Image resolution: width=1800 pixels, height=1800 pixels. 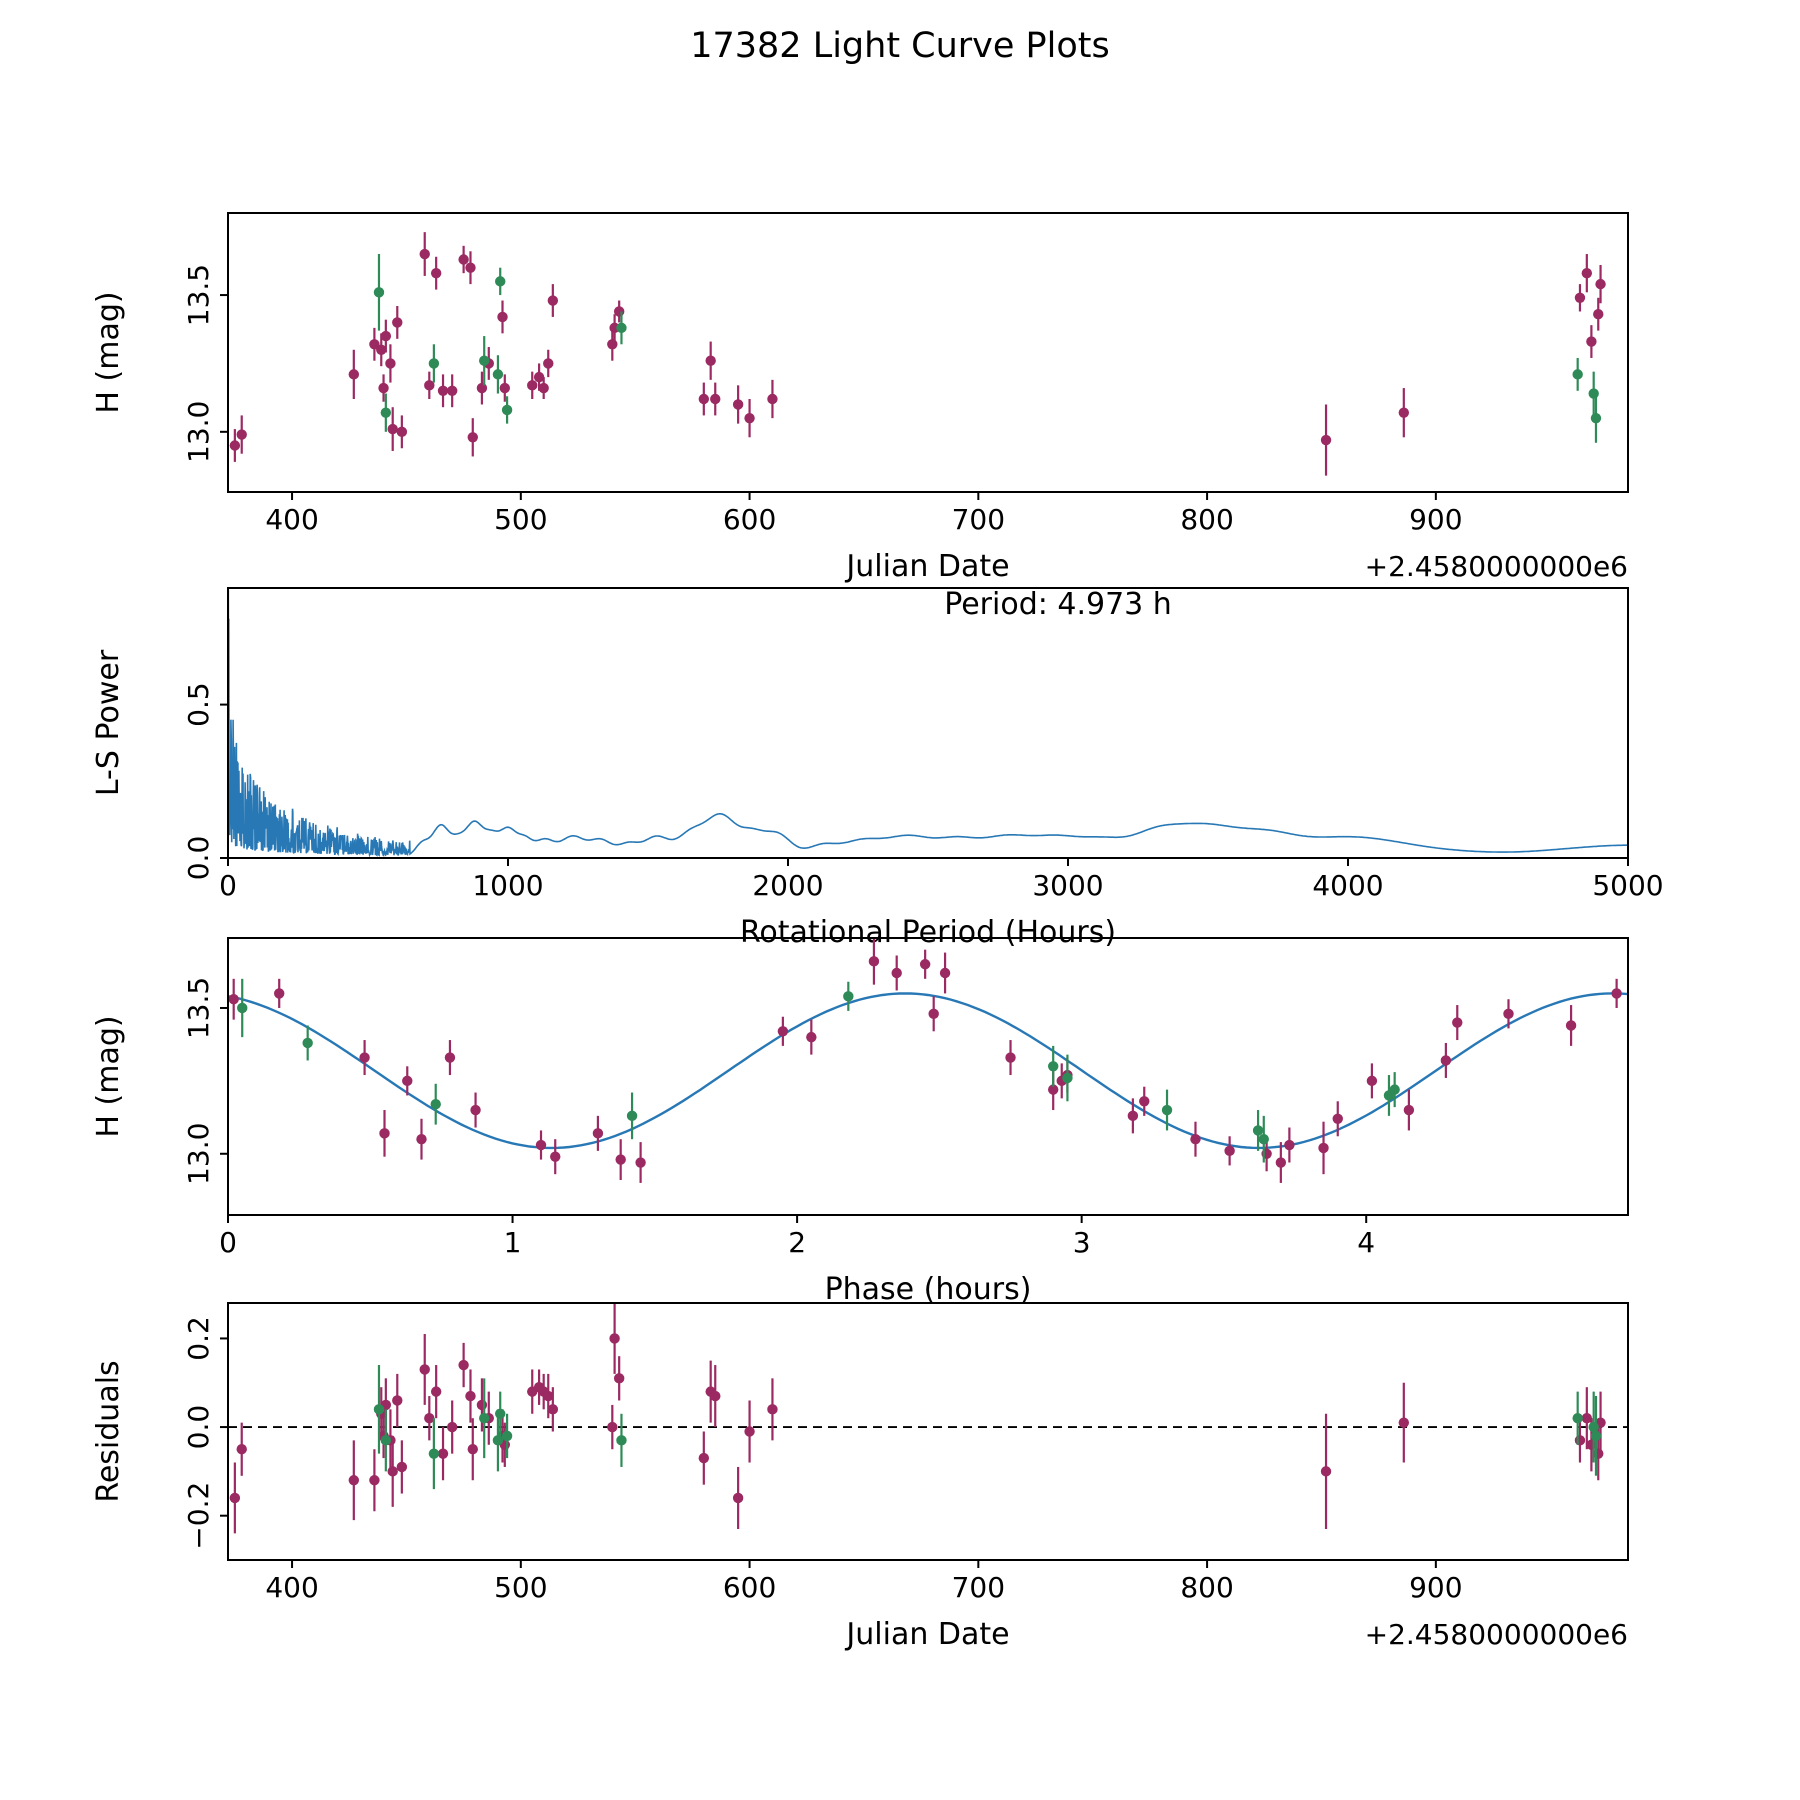 What do you see at coordinates (787, 885) in the screenshot?
I see `x-tick-label: 2000` at bounding box center [787, 885].